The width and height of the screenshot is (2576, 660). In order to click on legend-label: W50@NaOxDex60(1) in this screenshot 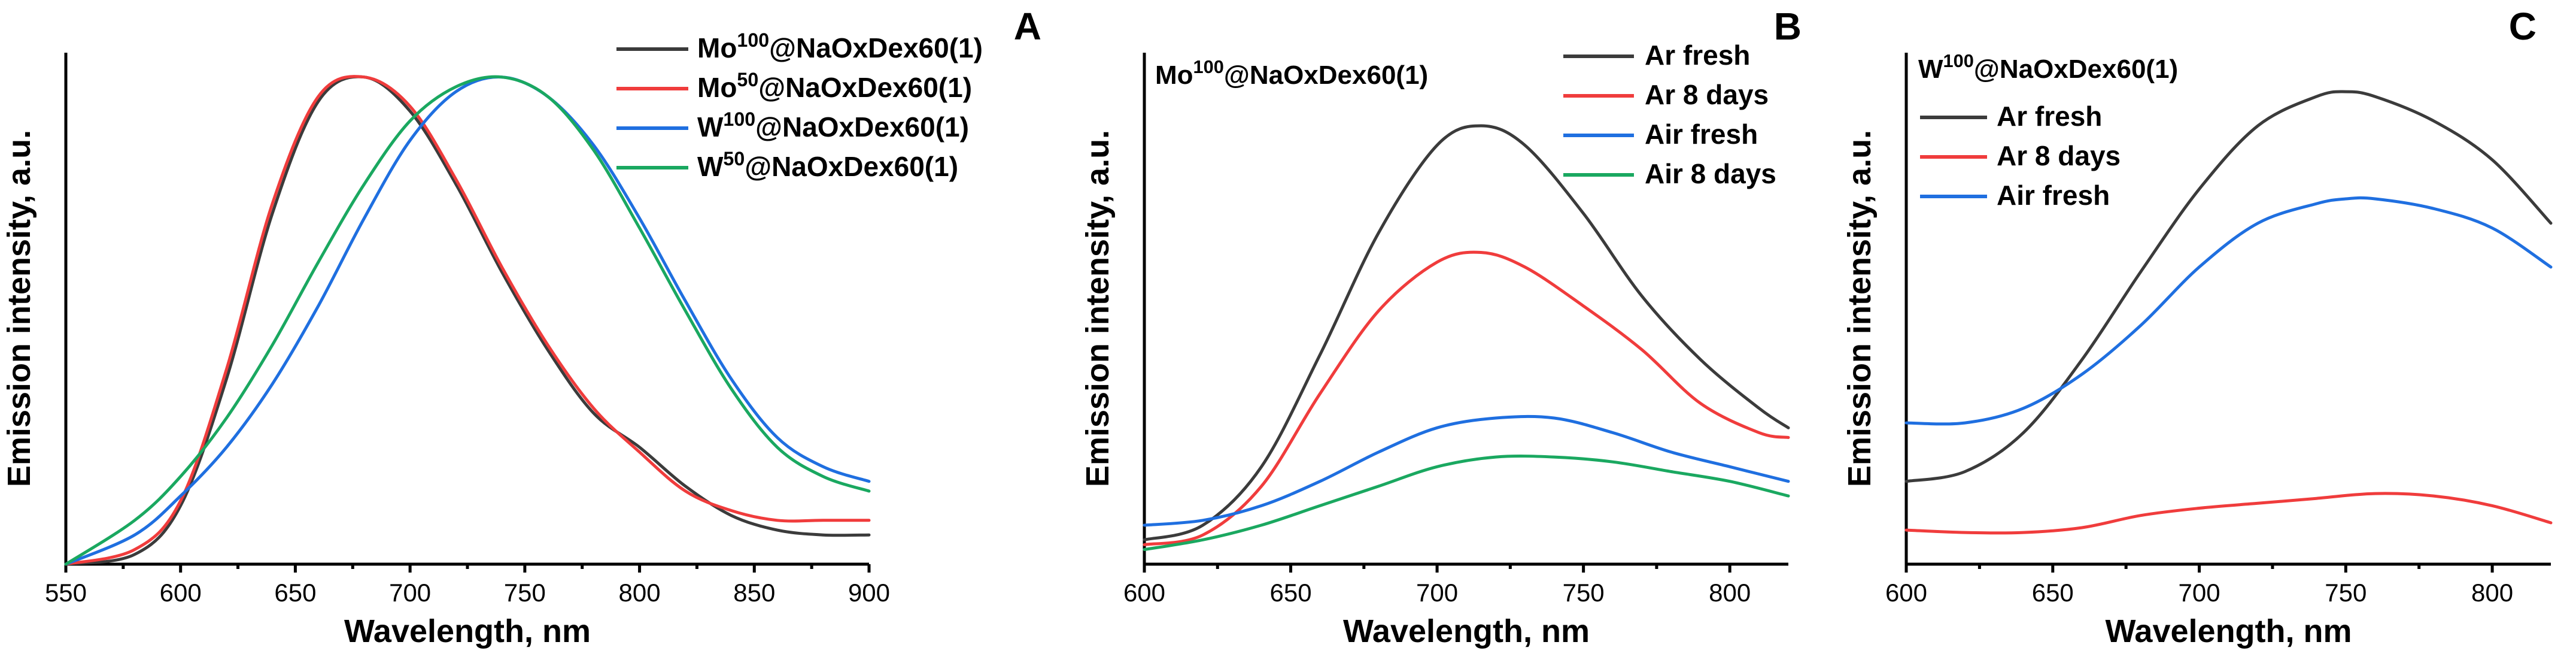, I will do `click(827, 165)`.